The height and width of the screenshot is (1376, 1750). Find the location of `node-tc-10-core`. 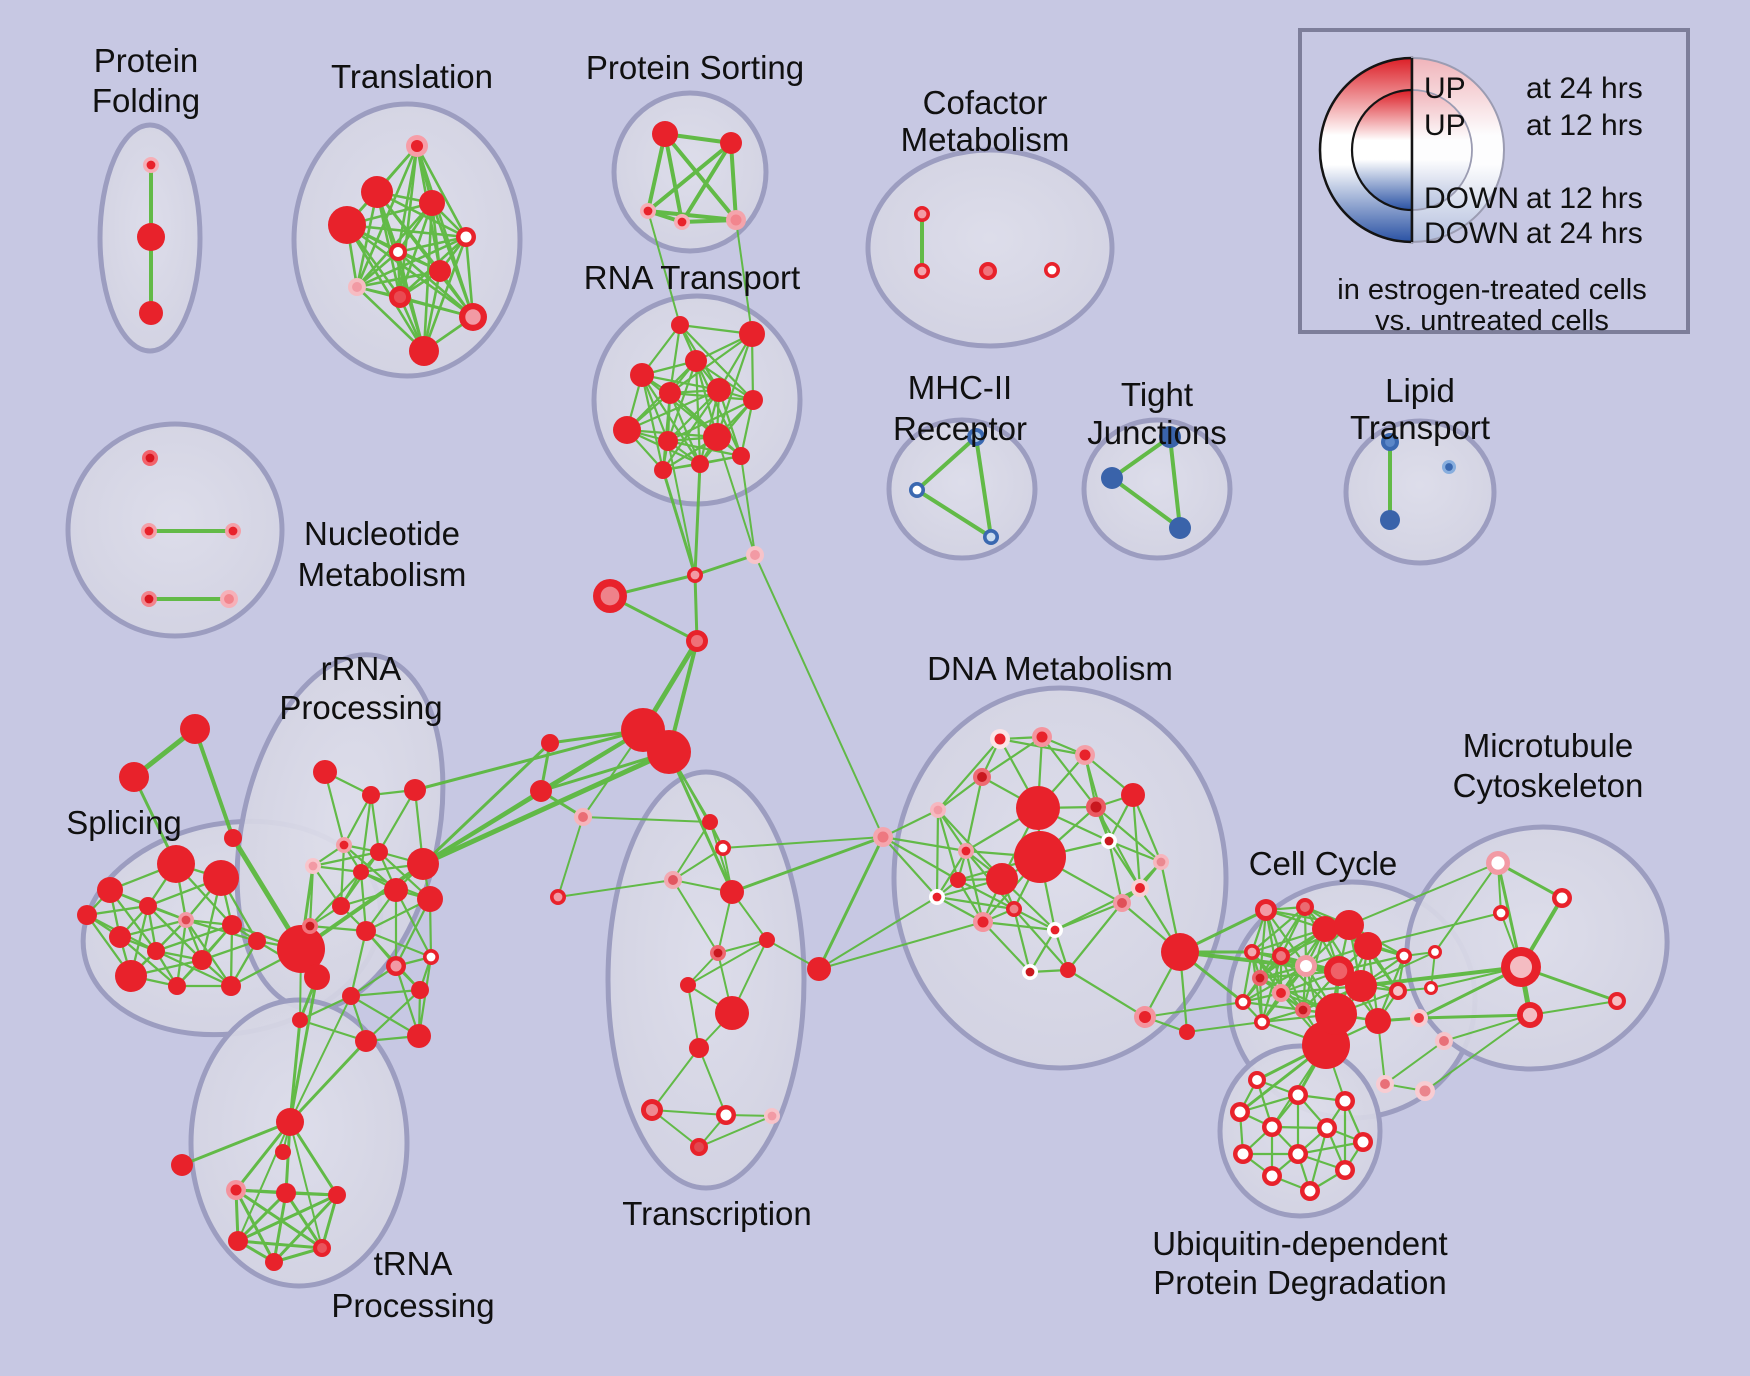

node-tc-10-core is located at coordinates (726, 1115).